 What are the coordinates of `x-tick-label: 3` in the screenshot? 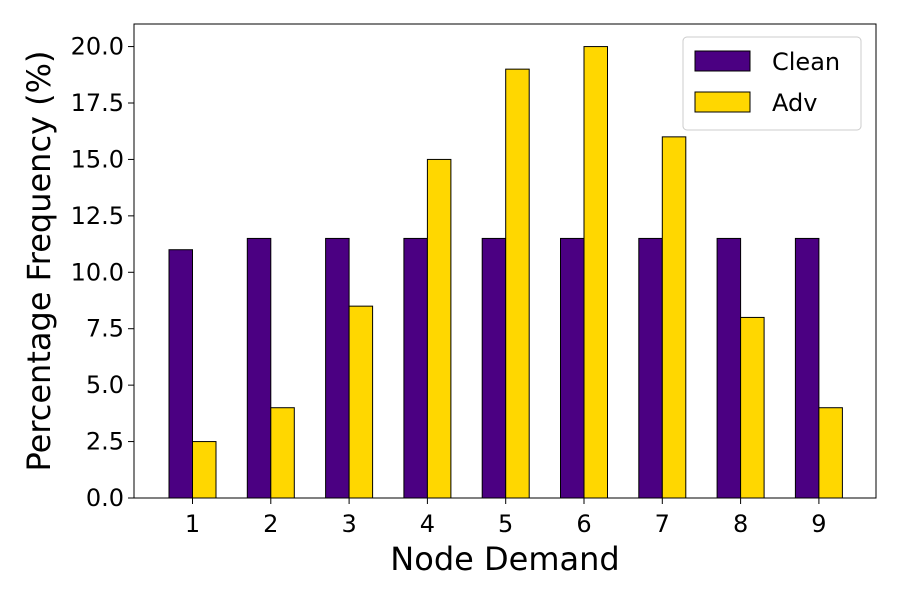 It's located at (348, 524).